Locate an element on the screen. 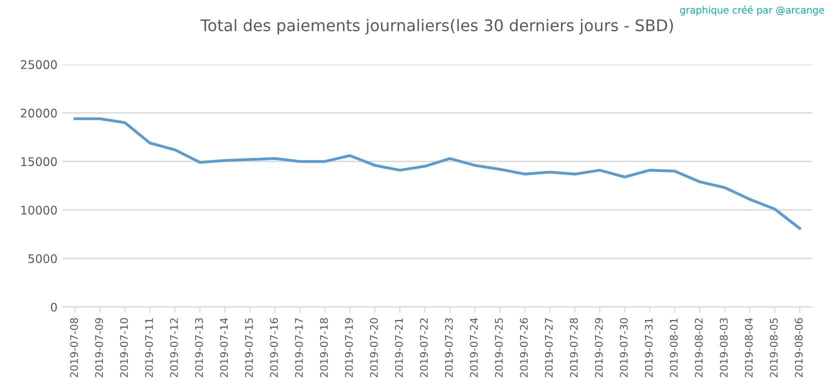  x-tick-label: 2019-07-13 is located at coordinates (199, 348).